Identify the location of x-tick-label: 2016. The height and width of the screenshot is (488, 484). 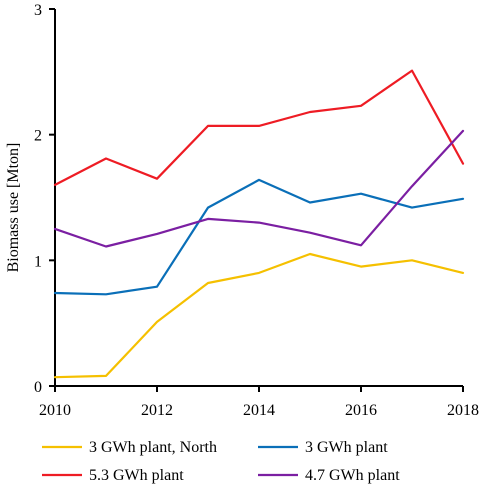
(361, 410).